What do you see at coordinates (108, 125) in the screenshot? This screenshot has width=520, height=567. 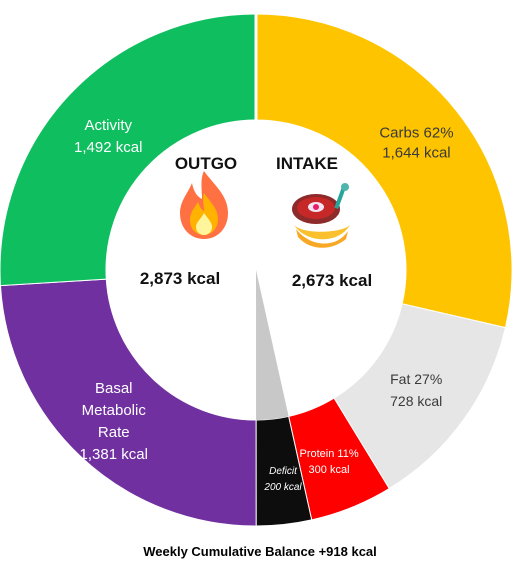 I see `slice-label-line: Activity` at bounding box center [108, 125].